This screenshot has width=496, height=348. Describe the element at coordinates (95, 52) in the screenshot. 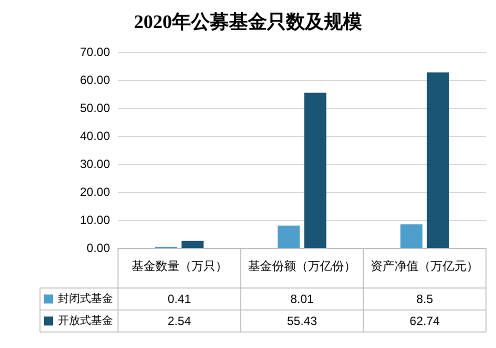

I see `y-tick-label: 70.00` at that location.